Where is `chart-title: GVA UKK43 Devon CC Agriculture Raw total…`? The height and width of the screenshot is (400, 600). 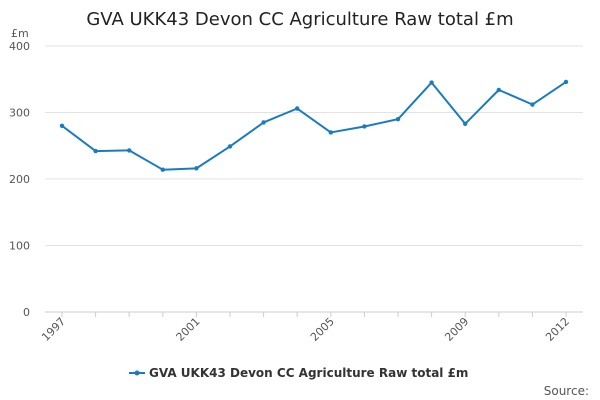
chart-title: GVA UKK43 Devon CC Agriculture Raw total… is located at coordinates (299, 19).